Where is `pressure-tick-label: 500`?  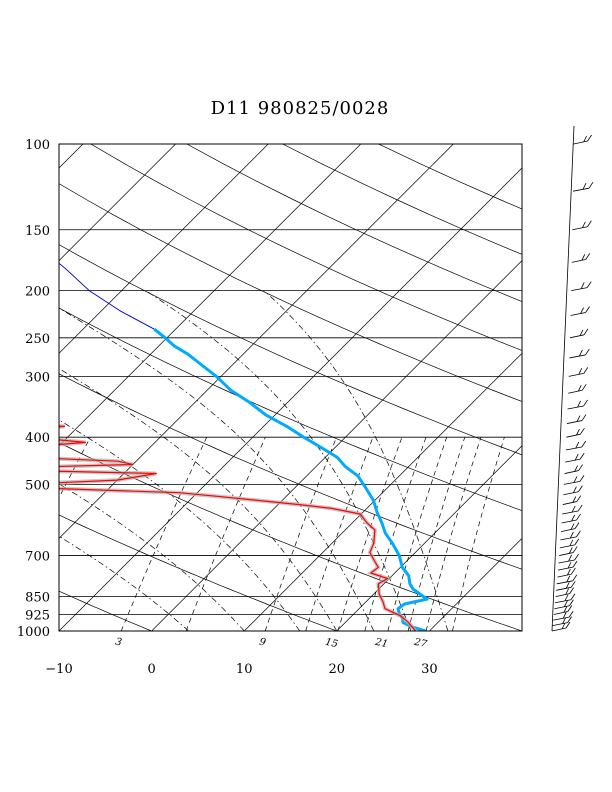
pressure-tick-label: 500 is located at coordinates (37, 485).